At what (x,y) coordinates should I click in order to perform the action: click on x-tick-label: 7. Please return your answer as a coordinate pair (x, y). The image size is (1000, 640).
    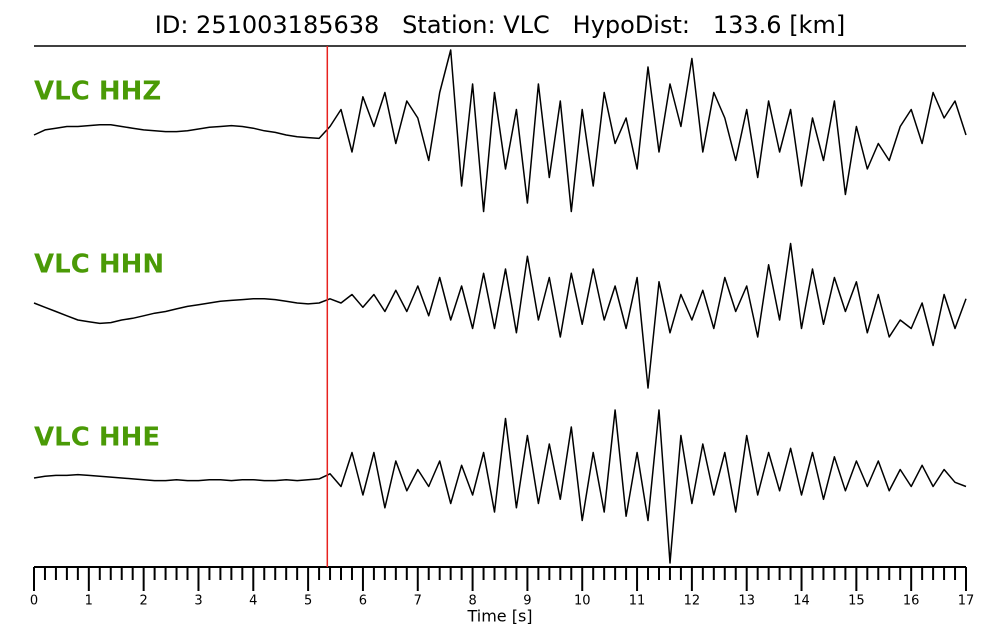
    Looking at the image, I should click on (418, 601).